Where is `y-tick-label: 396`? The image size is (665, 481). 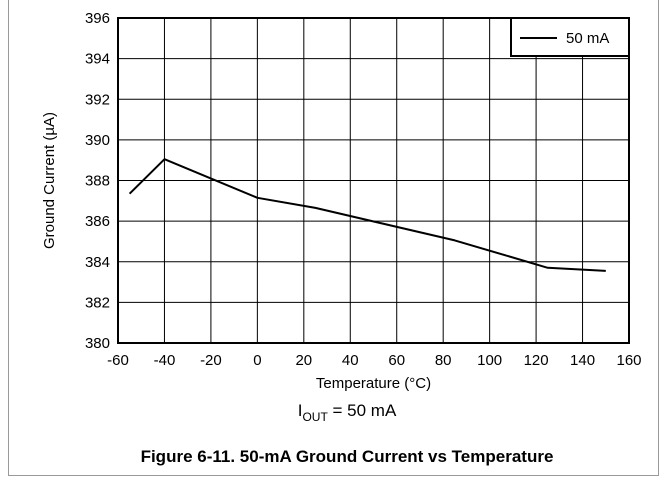
y-tick-label: 396 is located at coordinates (97, 18).